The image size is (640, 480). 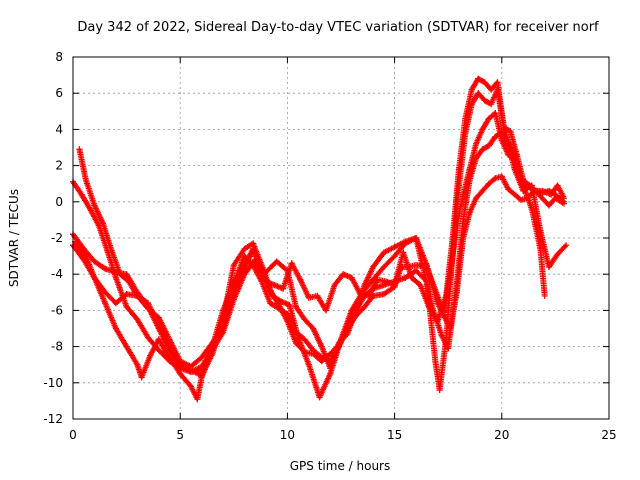 What do you see at coordinates (53, 419) in the screenshot?
I see `y-tick-label: -12` at bounding box center [53, 419].